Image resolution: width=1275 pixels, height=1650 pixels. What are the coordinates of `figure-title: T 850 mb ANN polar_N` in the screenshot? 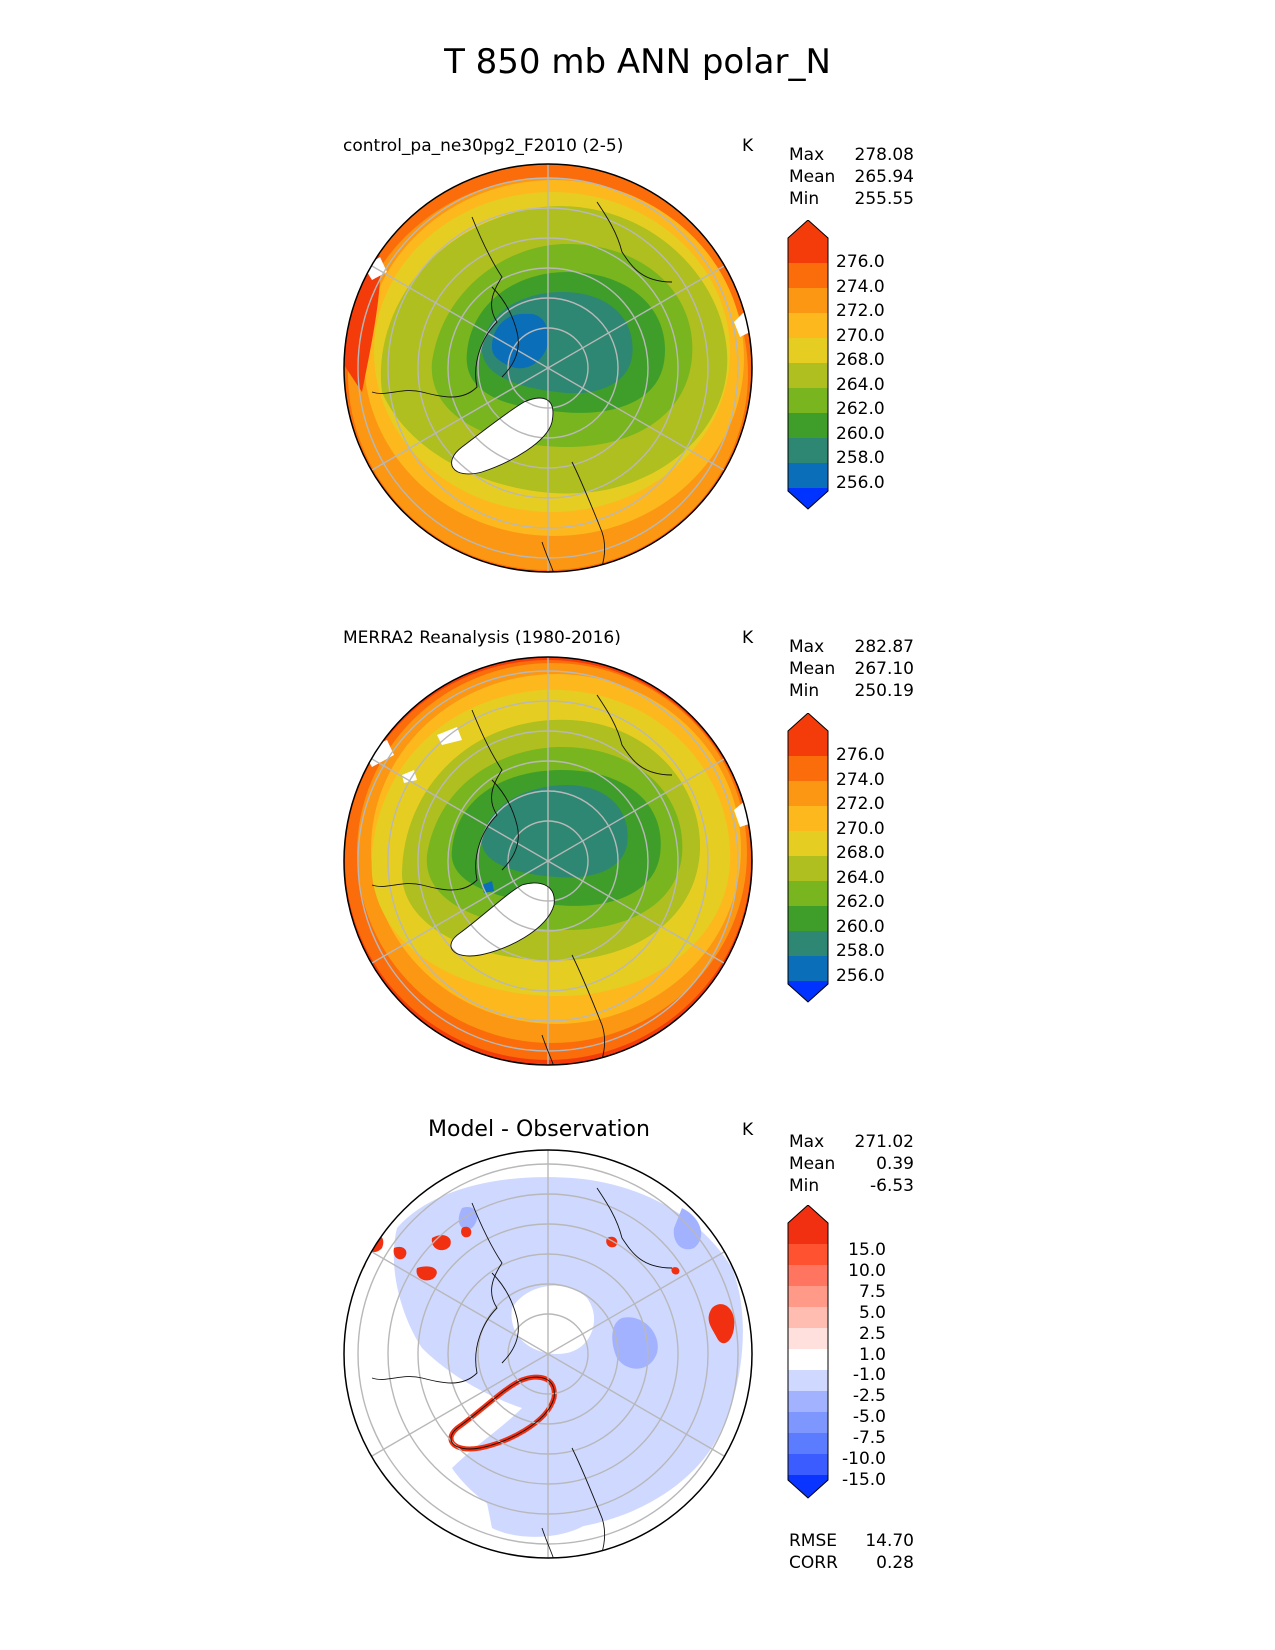 It's located at (637, 62).